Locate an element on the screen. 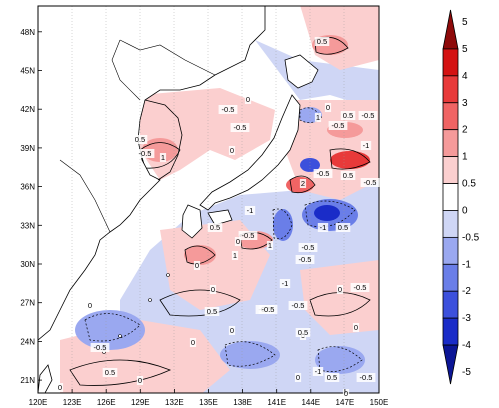 The image size is (499, 408). x-tick-label: 126E is located at coordinates (106, 402).